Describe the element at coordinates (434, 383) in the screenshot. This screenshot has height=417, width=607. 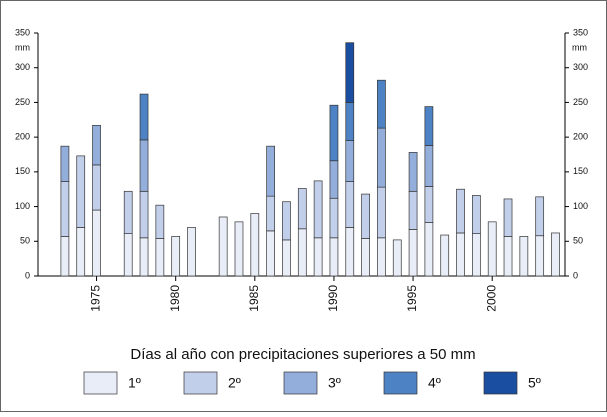
I see `legend-label: 4º` at that location.